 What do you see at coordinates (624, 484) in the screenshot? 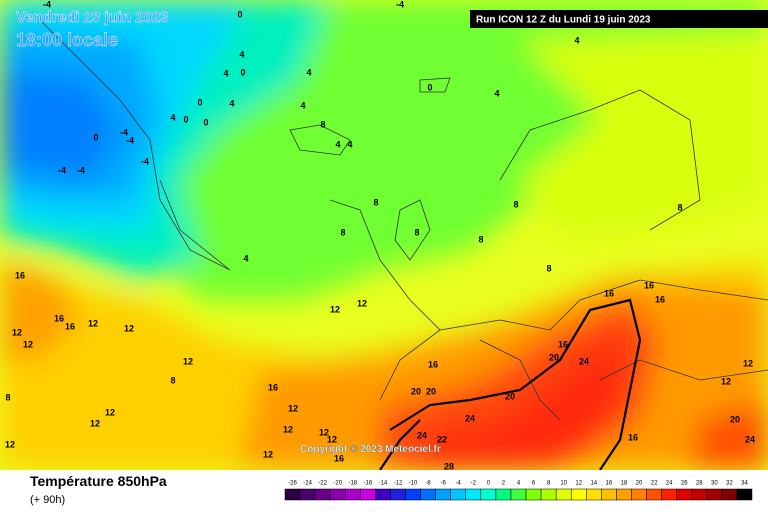
I see `scale-label: 18` at bounding box center [624, 484].